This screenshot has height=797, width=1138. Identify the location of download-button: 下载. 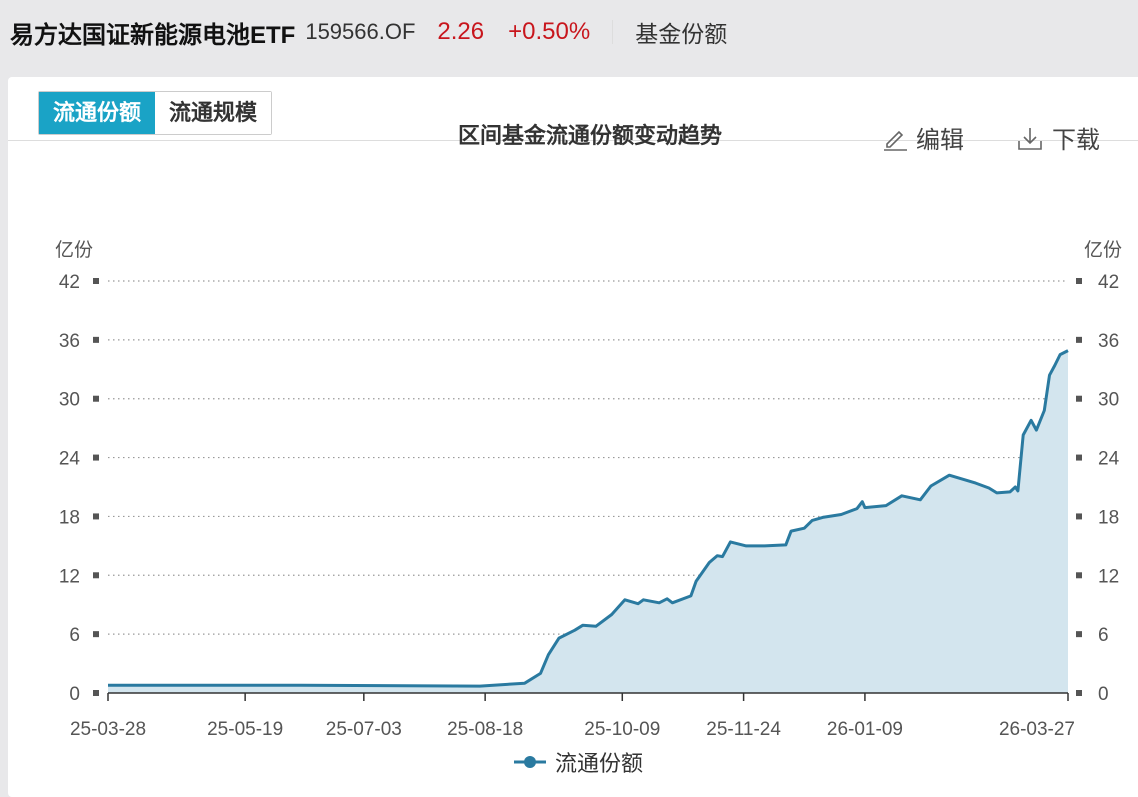
(1058, 137).